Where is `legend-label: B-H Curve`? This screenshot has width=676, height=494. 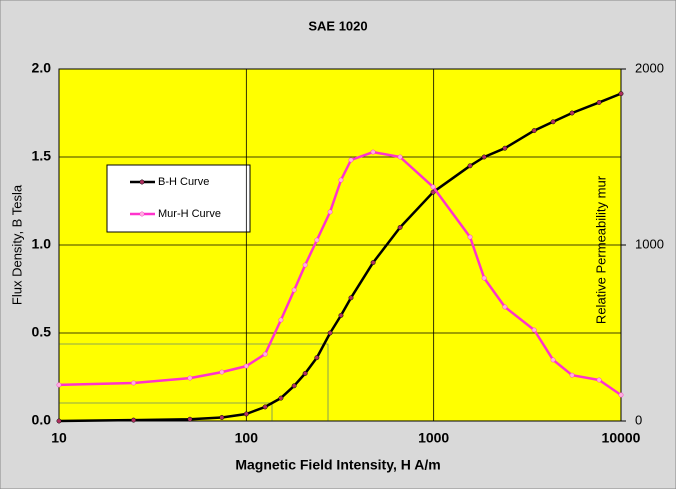
legend-label: B-H Curve is located at coordinates (183, 182).